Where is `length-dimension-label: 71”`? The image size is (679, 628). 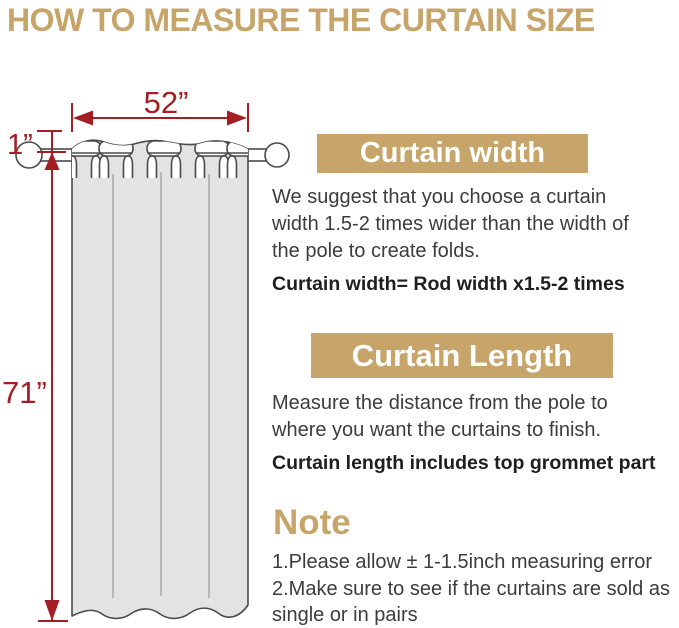
length-dimension-label: 71” is located at coordinates (24, 392).